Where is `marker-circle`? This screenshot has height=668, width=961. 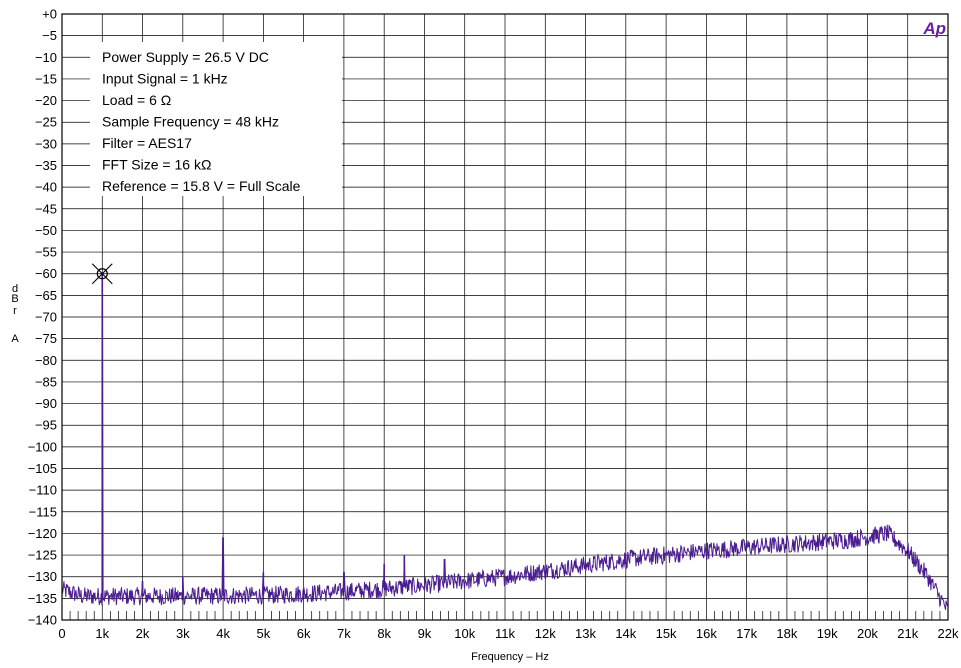 marker-circle is located at coordinates (102, 274).